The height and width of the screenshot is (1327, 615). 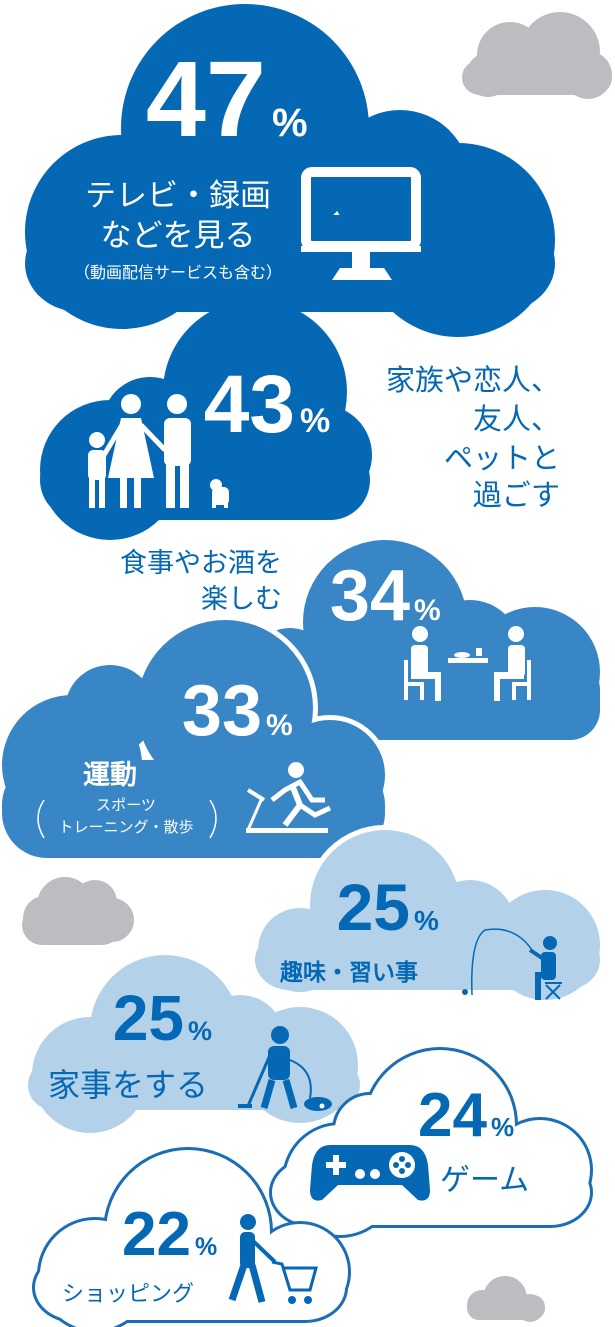 What do you see at coordinates (178, 236) in the screenshot?
I see `label-line: などを見る` at bounding box center [178, 236].